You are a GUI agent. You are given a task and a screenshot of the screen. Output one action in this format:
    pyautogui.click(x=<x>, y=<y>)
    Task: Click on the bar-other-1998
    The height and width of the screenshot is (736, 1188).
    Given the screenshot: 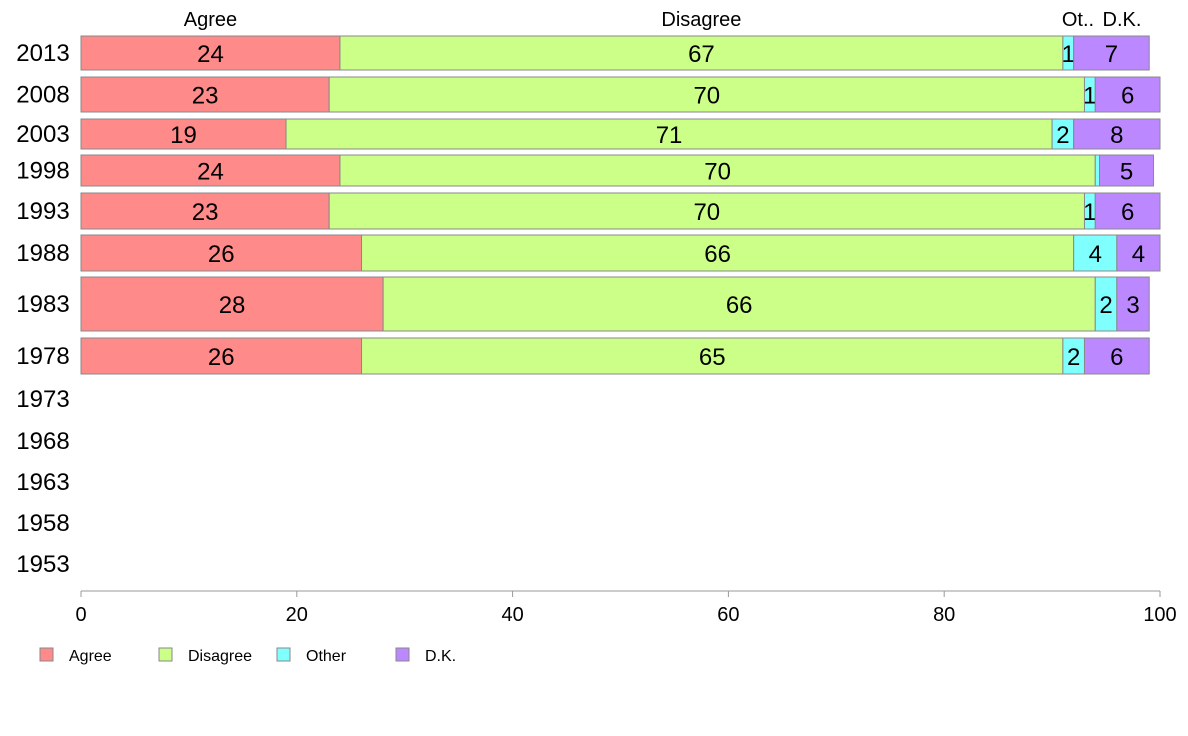 What is the action you would take?
    pyautogui.click(x=1097, y=170)
    